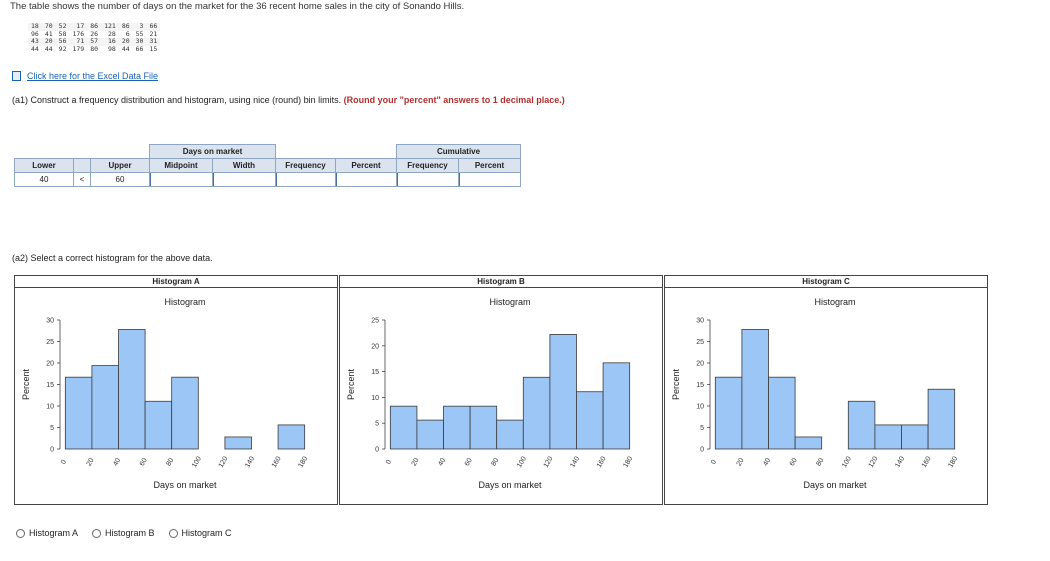  Describe the element at coordinates (54, 533) in the screenshot. I see `option-label: Histogram A` at that location.